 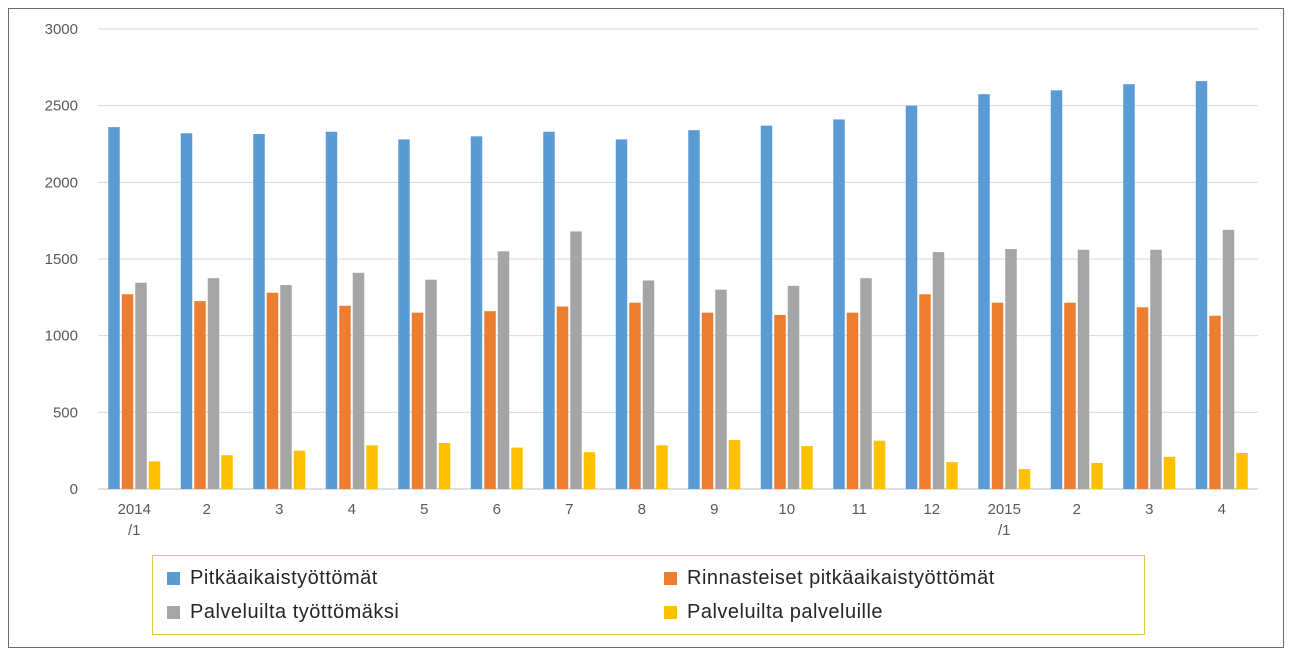 I want to click on y-tick-label: 2500, so click(x=61, y=106).